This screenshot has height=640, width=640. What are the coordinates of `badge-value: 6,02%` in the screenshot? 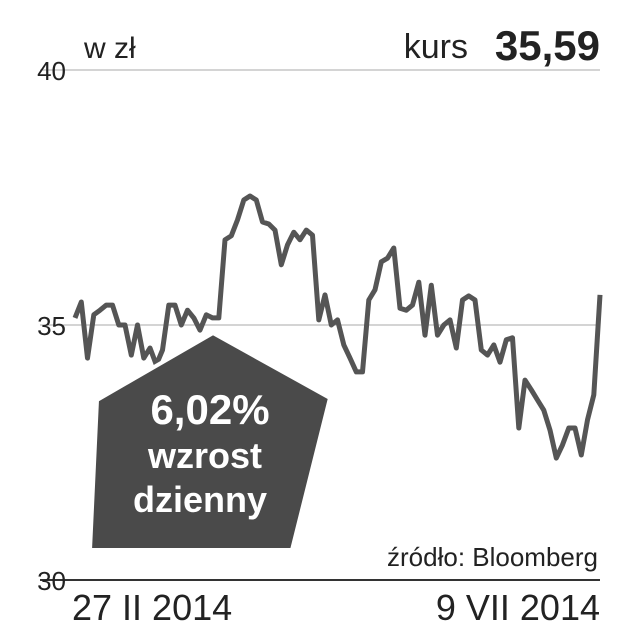 It's located at (209, 409).